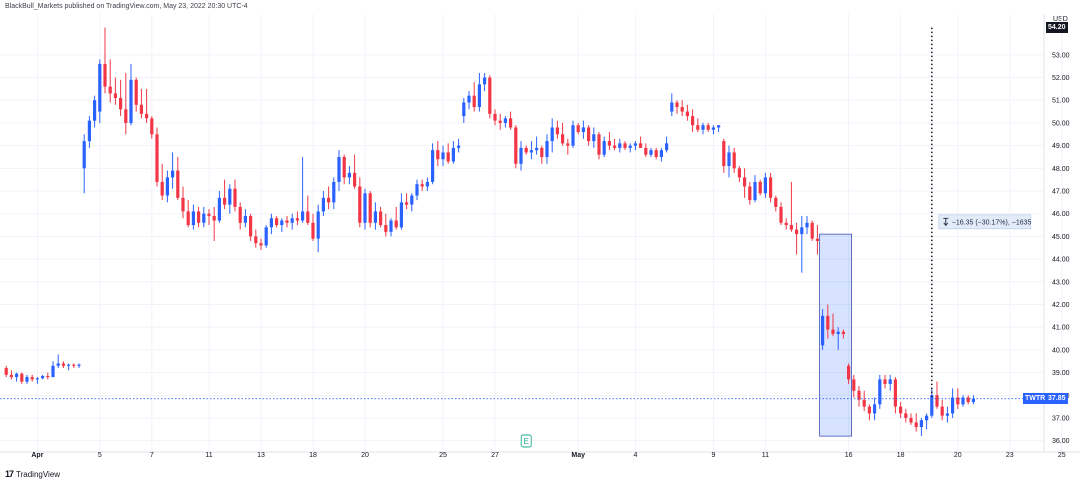 This screenshot has height=483, width=1080. Describe the element at coordinates (526, 441) in the screenshot. I see `earnings-badge: E` at that location.